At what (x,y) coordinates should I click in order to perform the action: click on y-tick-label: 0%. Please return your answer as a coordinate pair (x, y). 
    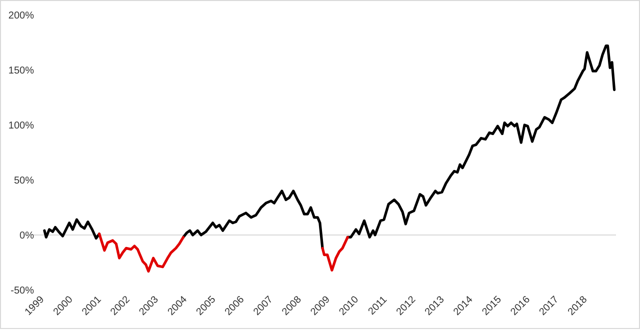
    Looking at the image, I should click on (27, 236).